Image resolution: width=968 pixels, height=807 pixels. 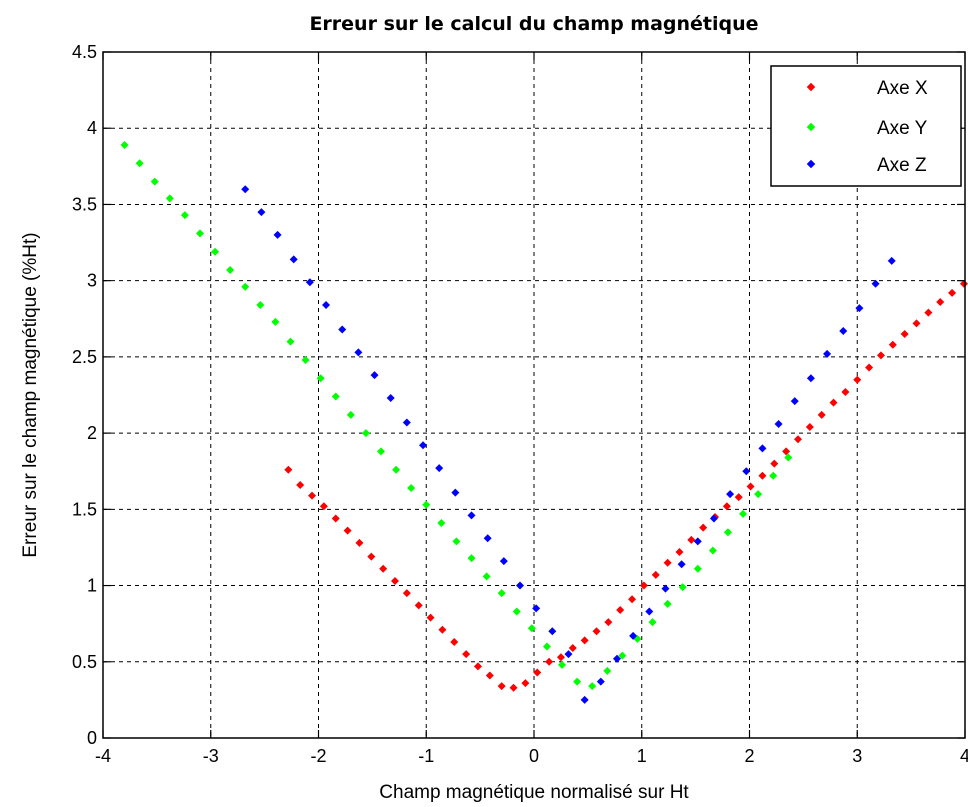 I want to click on x-tick-label: -3, so click(x=211, y=756).